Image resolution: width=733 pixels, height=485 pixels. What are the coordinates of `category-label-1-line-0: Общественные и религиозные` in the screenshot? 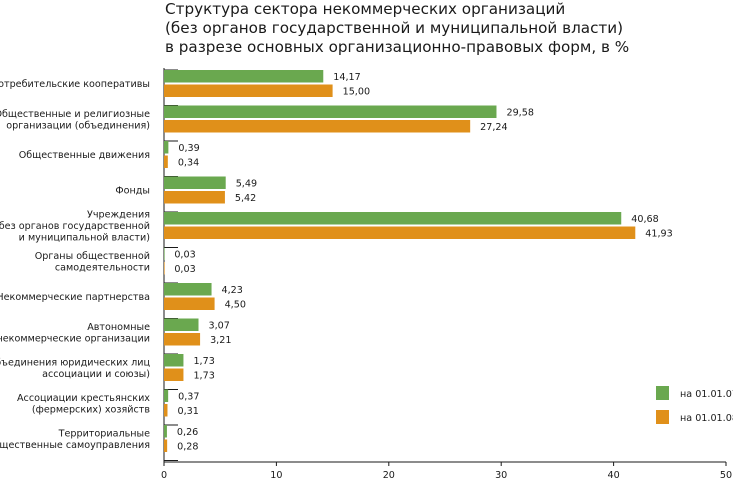 It's located at (75, 114).